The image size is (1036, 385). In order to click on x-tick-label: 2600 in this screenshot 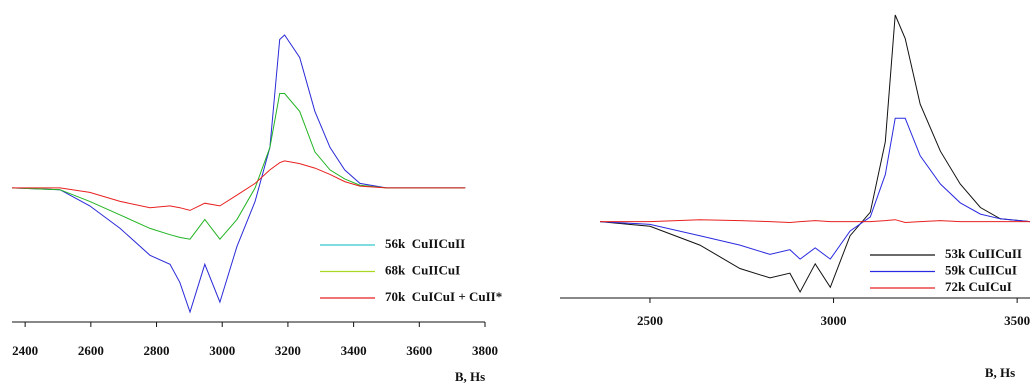, I will do `click(91, 350)`.